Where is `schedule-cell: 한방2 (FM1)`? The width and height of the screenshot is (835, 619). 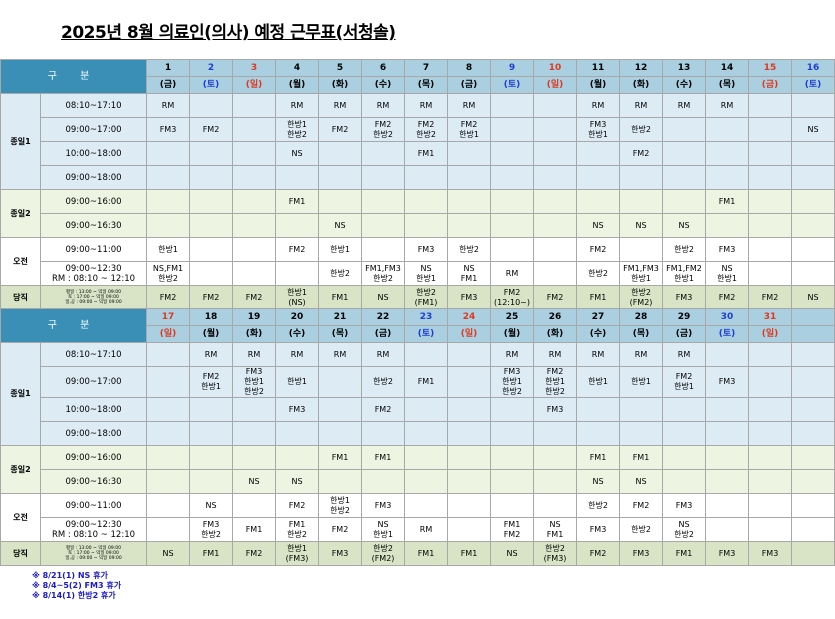
schedule-cell: 한방2 (FM1) is located at coordinates (426, 297).